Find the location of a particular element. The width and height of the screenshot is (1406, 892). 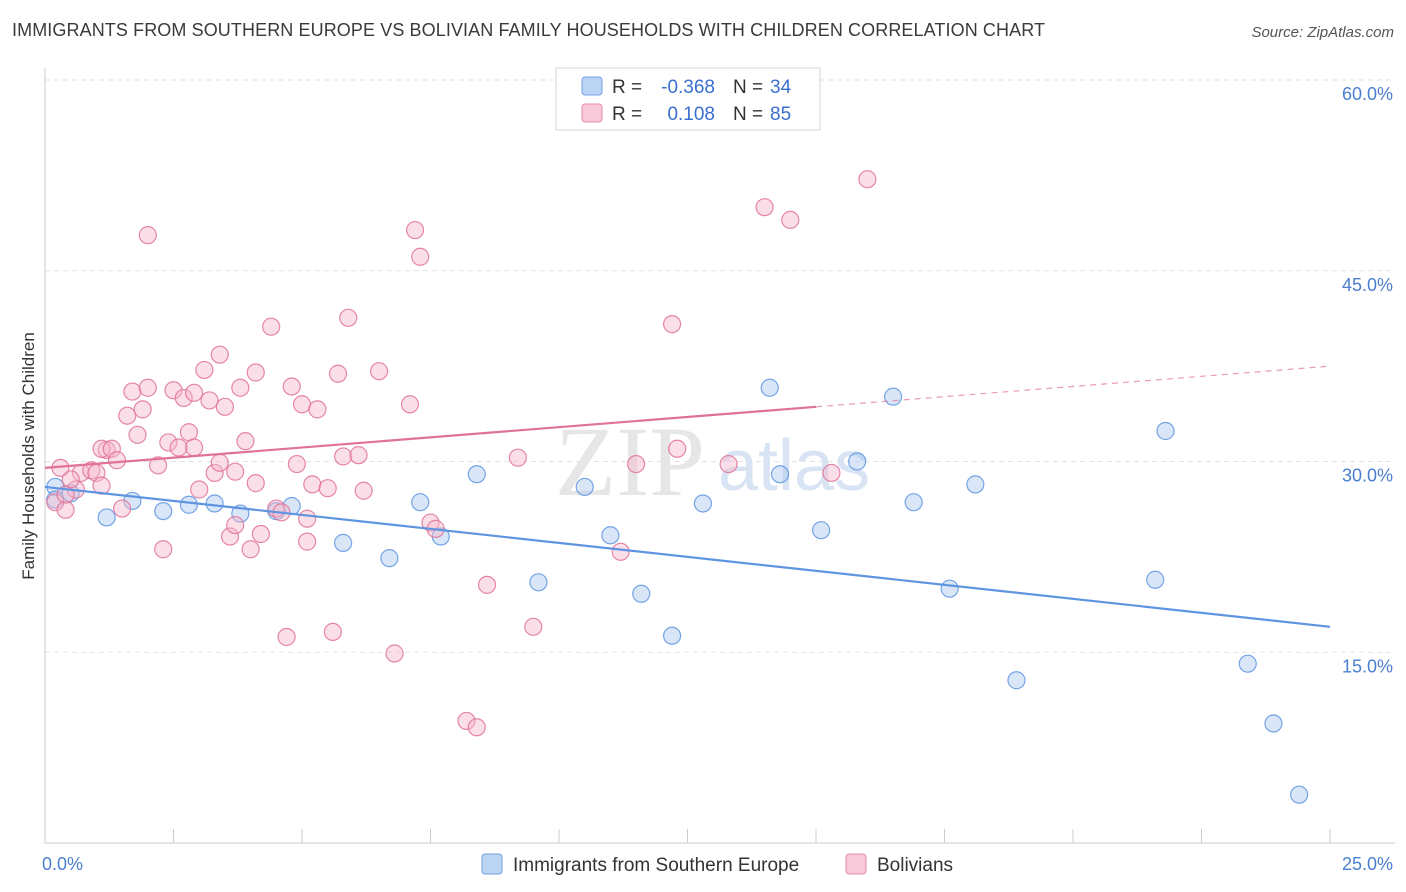

y-axis-label: Family Households with Children is located at coordinates (28, 456).